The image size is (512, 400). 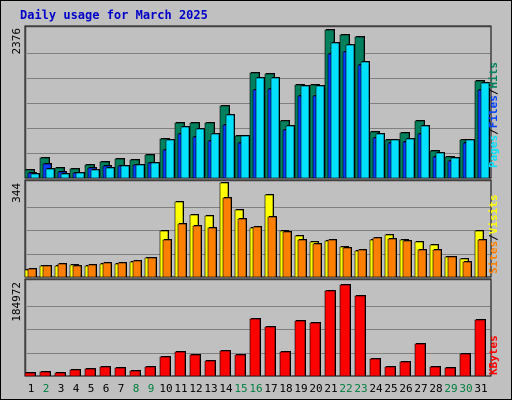 I want to click on legend-side-labels: Pages/Files/Hits Sites/Visits KBytes, so click(x=493, y=218).